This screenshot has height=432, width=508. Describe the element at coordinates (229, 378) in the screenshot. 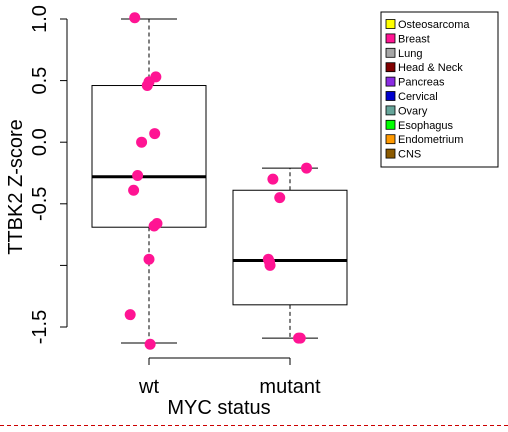

I see `x-axis: wt mutant` at that location.